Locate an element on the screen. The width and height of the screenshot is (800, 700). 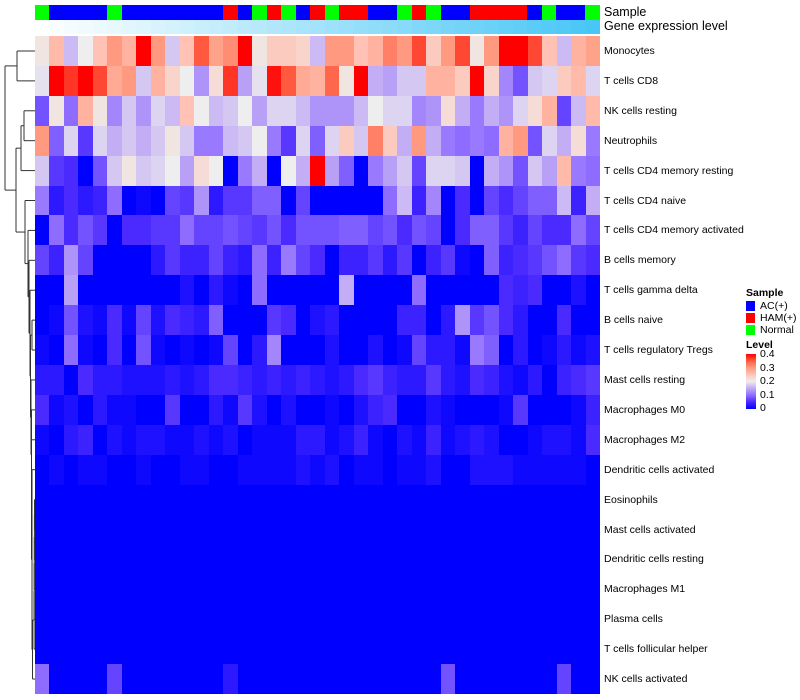
legend-swatch-normal is located at coordinates (750, 330).